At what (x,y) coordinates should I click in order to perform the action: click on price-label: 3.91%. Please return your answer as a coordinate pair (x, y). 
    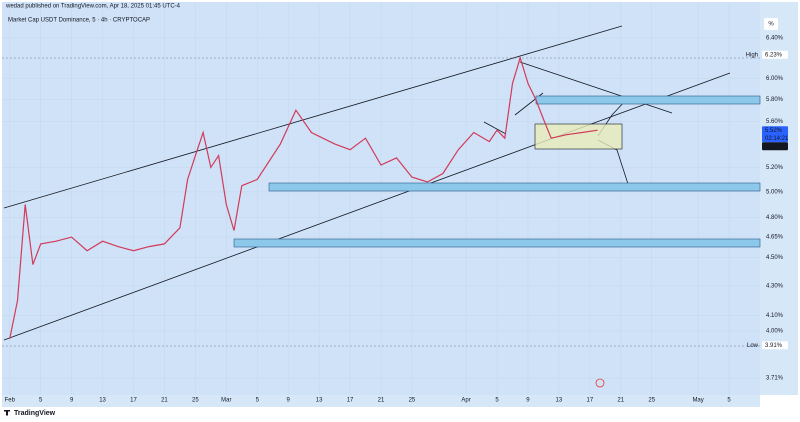
    Looking at the image, I should click on (774, 346).